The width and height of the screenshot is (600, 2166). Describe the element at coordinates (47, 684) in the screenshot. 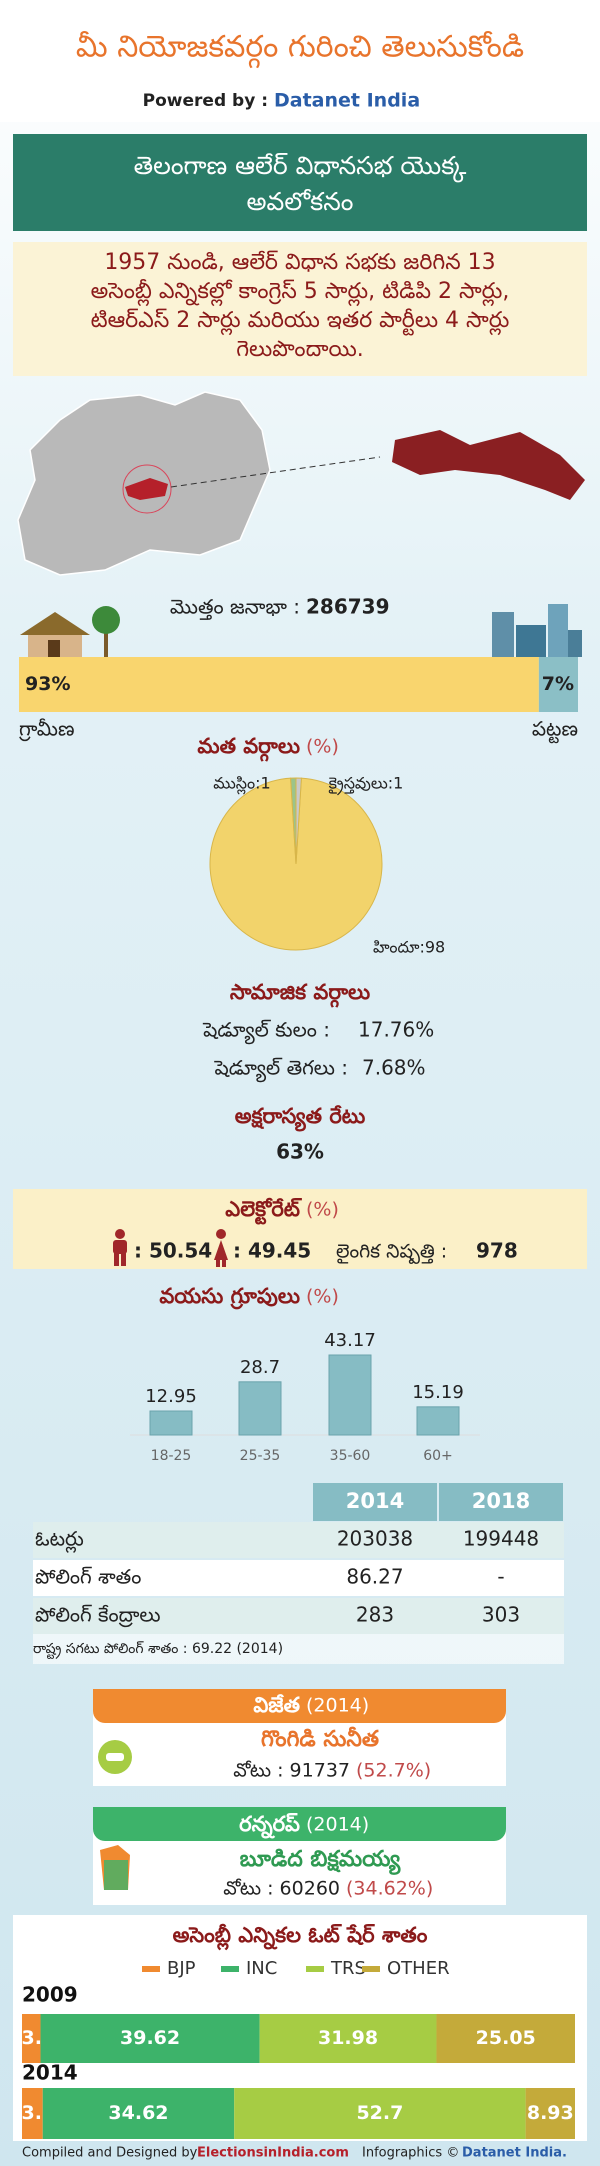

I see `population-share-label: 93%` at that location.